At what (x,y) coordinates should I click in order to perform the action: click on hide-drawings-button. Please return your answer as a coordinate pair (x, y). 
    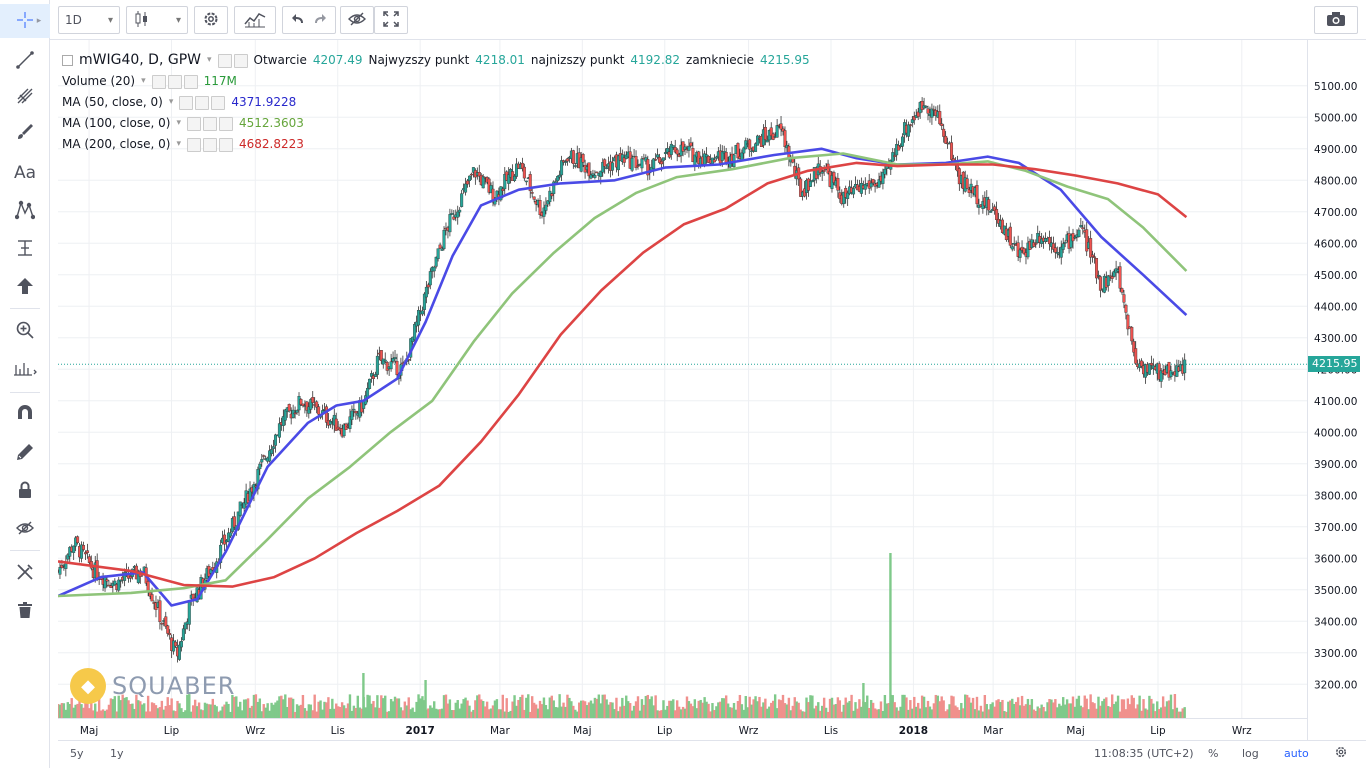
    Looking at the image, I should click on (357, 20).